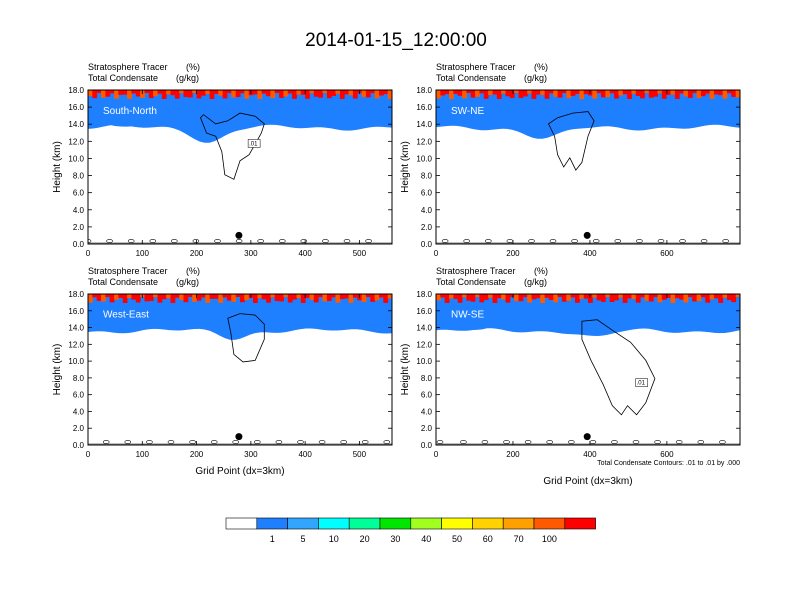  What do you see at coordinates (79, 244) in the screenshot?
I see `y-tick-label: 0.0` at bounding box center [79, 244].